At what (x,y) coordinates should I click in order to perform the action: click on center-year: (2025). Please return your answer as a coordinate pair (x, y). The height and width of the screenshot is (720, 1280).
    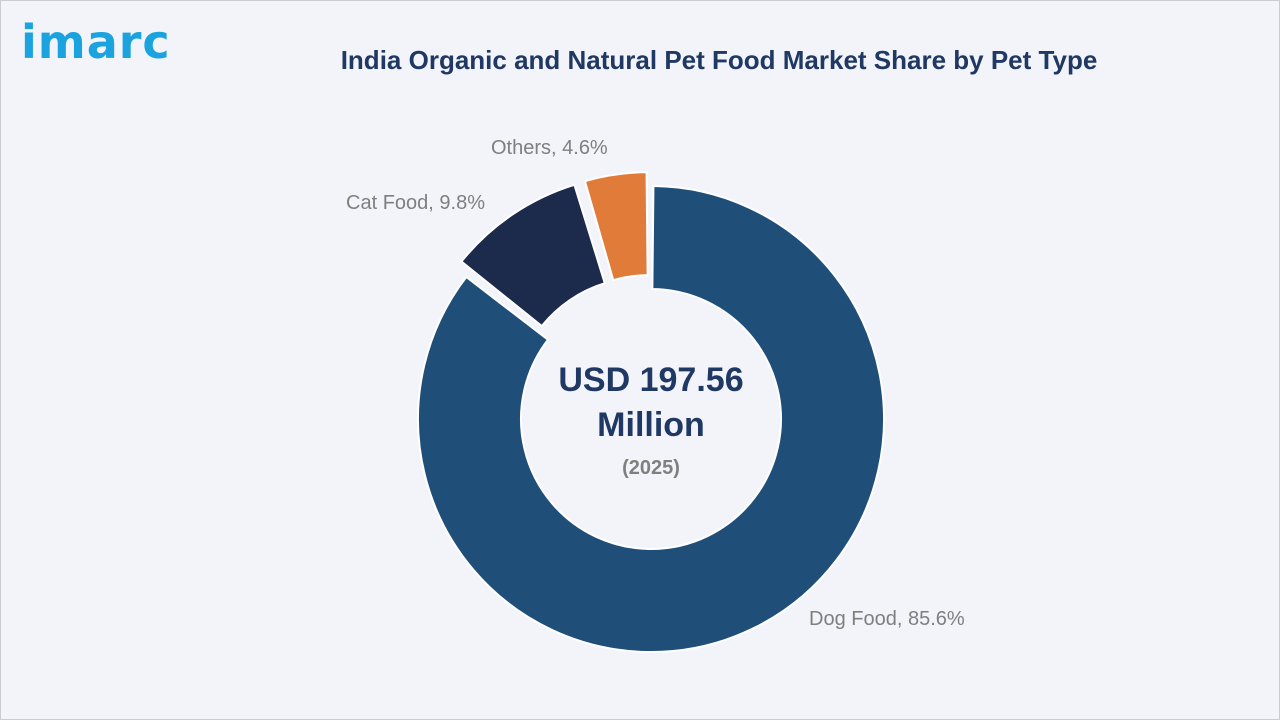
    Looking at the image, I should click on (651, 468).